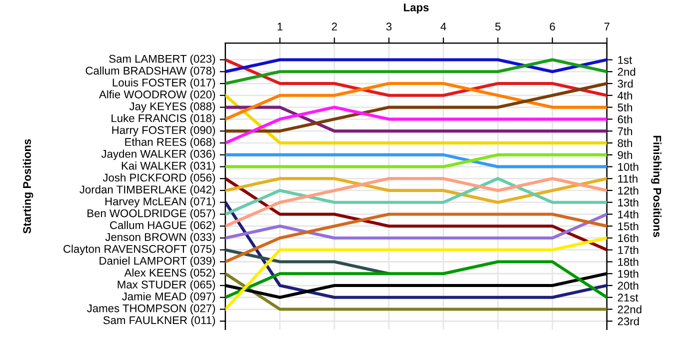 The height and width of the screenshot is (345, 700). I want to click on y2-tick-label: 8th, so click(625, 143).